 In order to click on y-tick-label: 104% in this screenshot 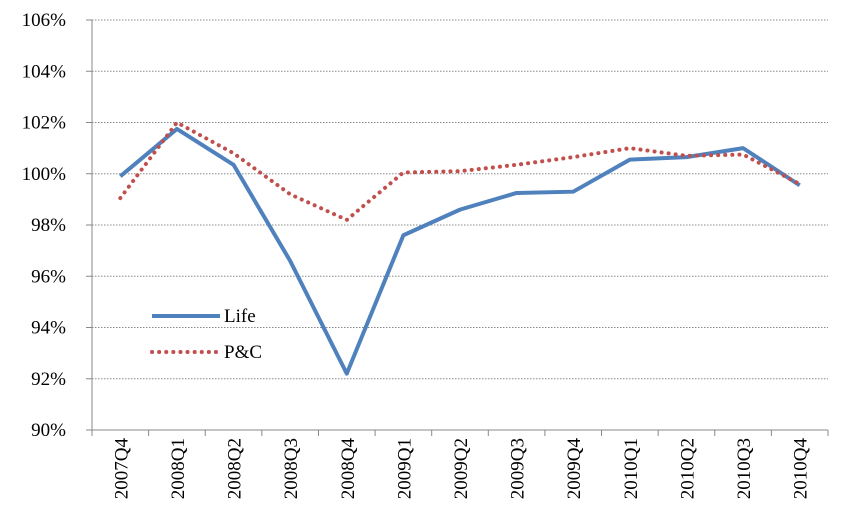, I will do `click(44, 71)`.